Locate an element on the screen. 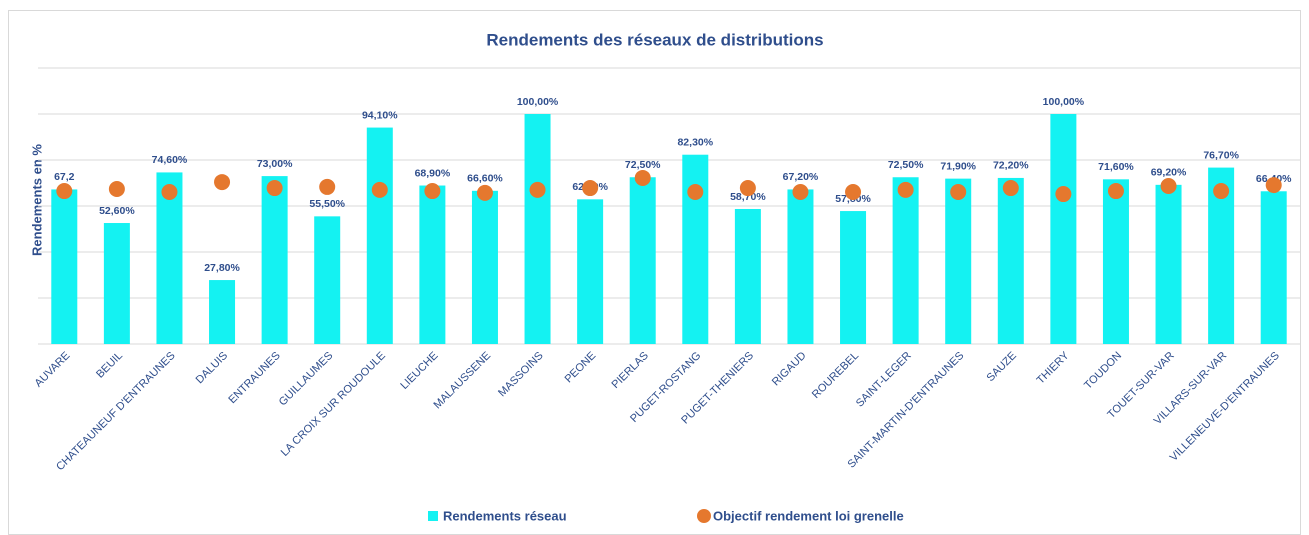 The width and height of the screenshot is (1309, 535). legend-label: Rendements réseau is located at coordinates (505, 515).